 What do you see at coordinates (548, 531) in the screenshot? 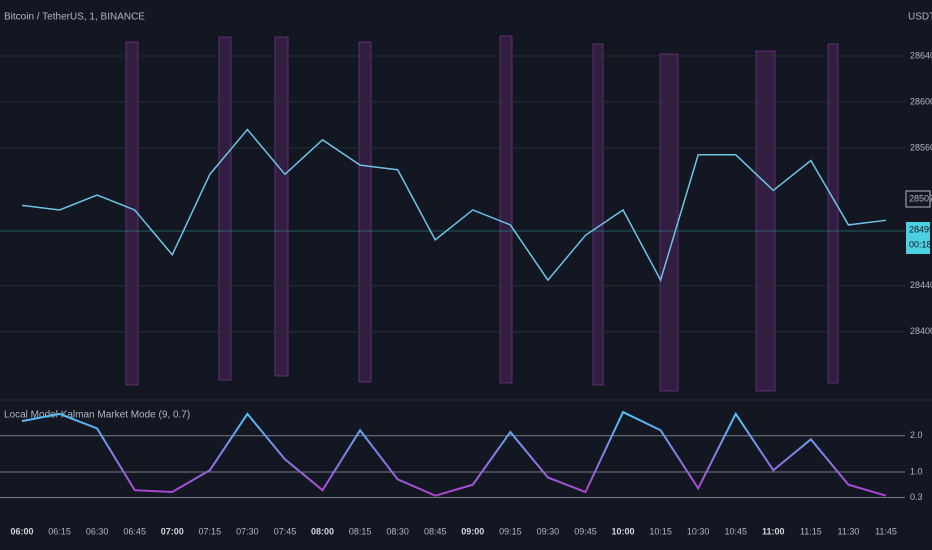
I see `x-tick-label: 09:30` at bounding box center [548, 531].